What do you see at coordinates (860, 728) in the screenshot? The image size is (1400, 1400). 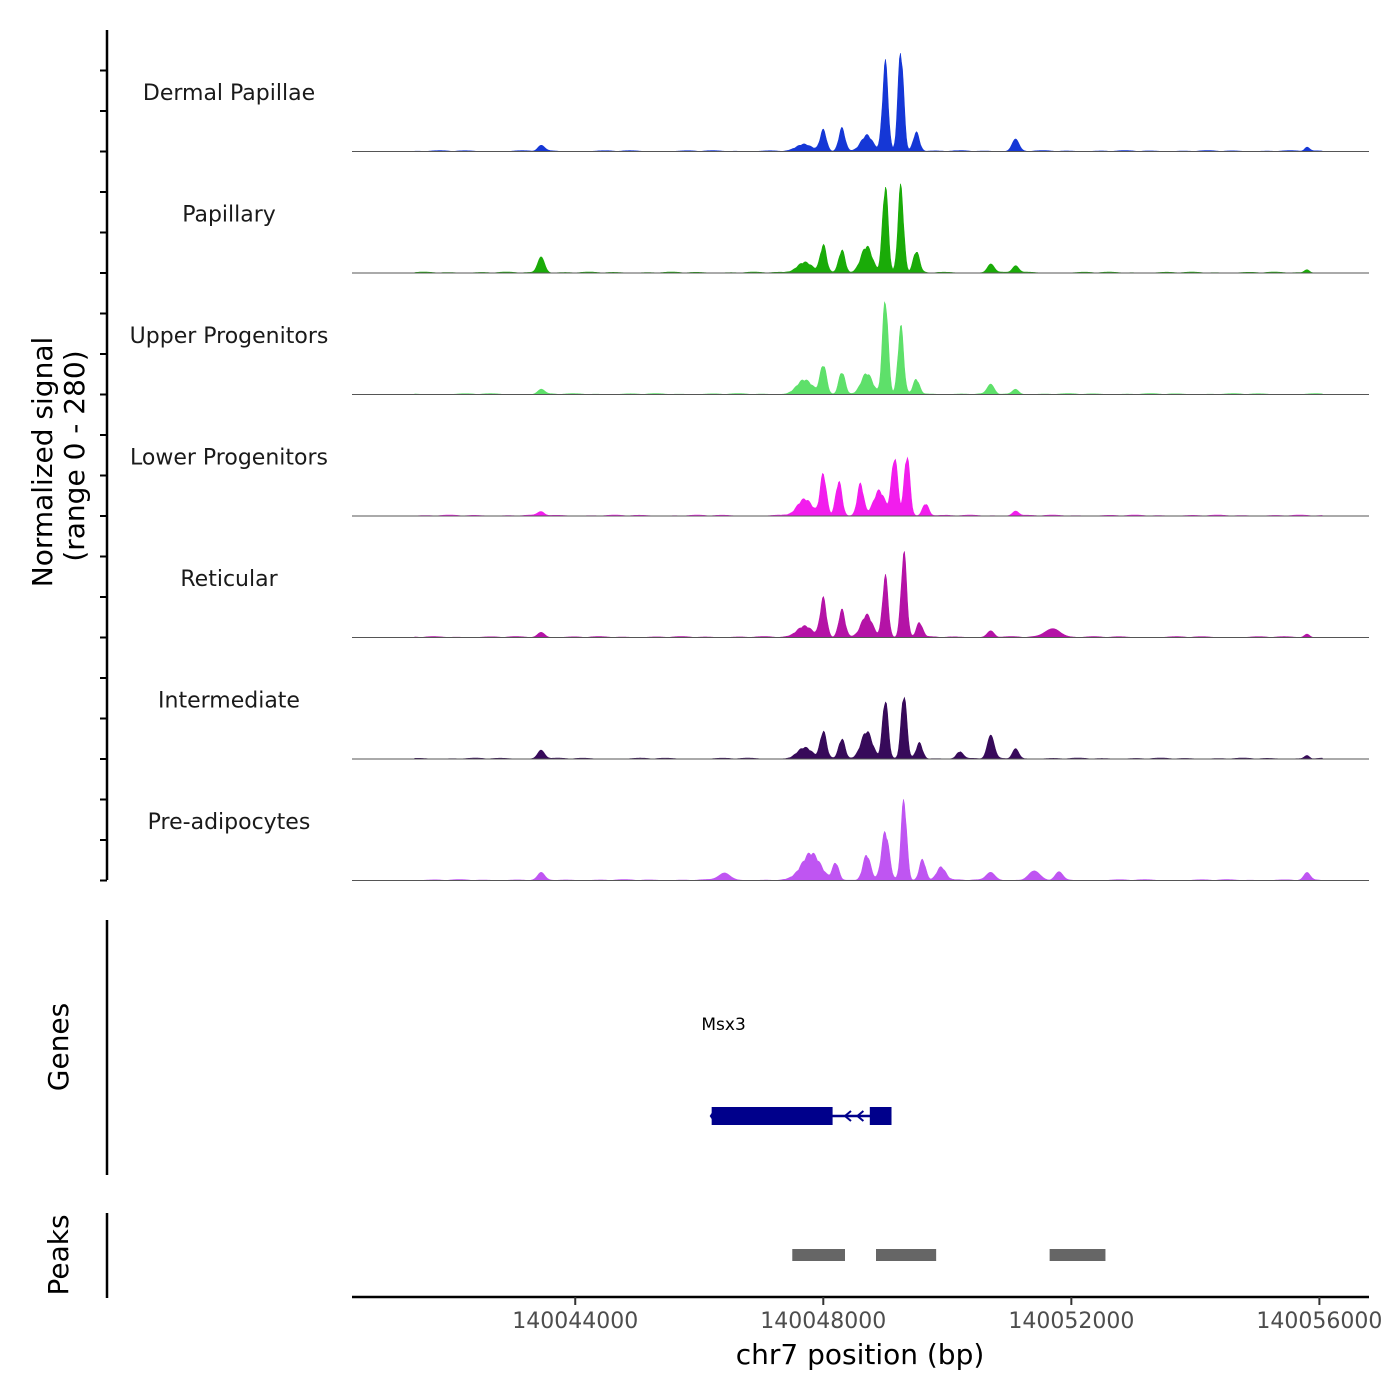 I see `coverage-area-intermediate` at bounding box center [860, 728].